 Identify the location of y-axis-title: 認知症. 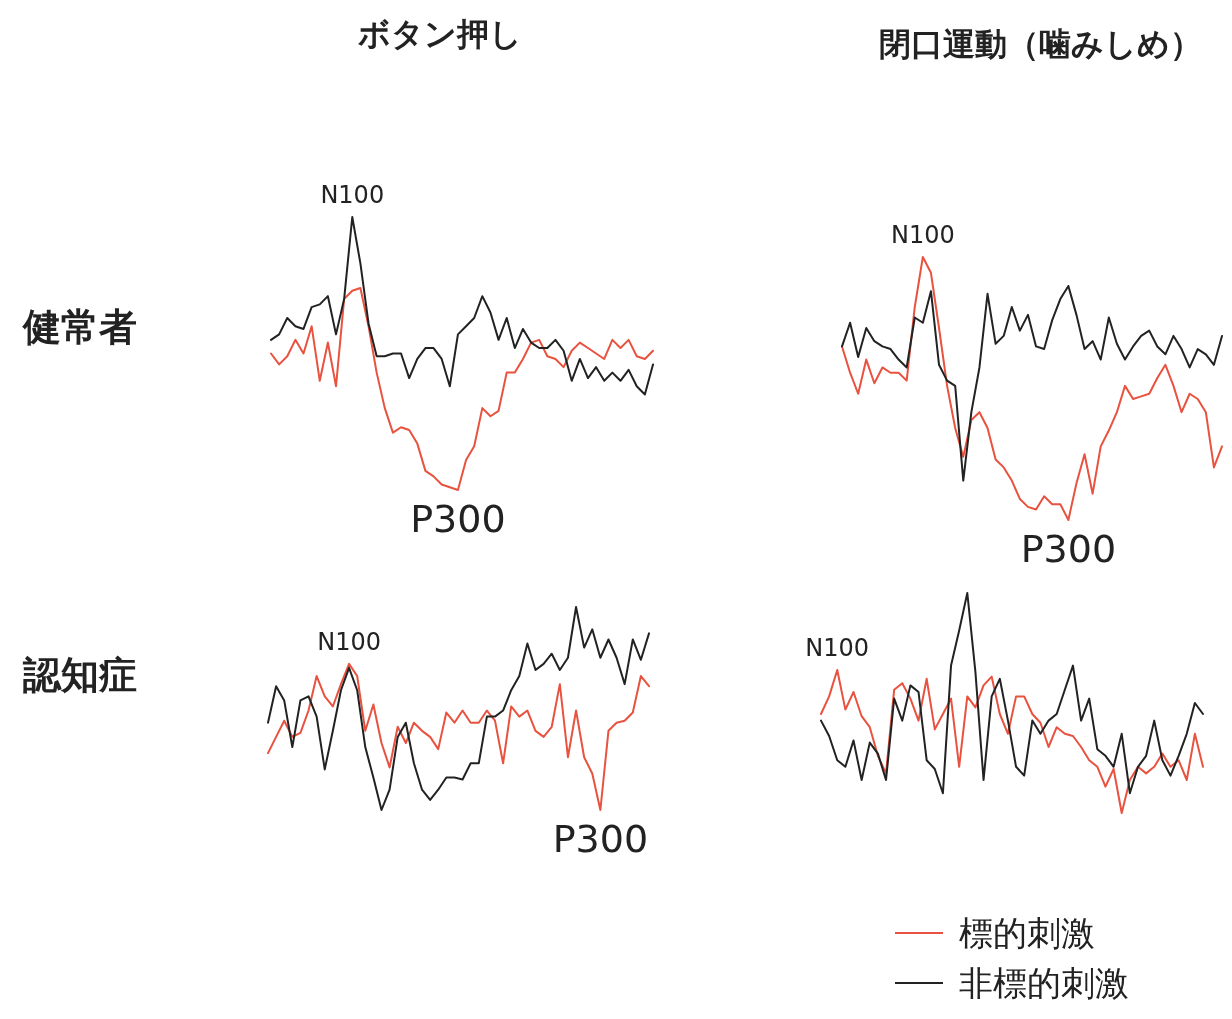
(79, 675).